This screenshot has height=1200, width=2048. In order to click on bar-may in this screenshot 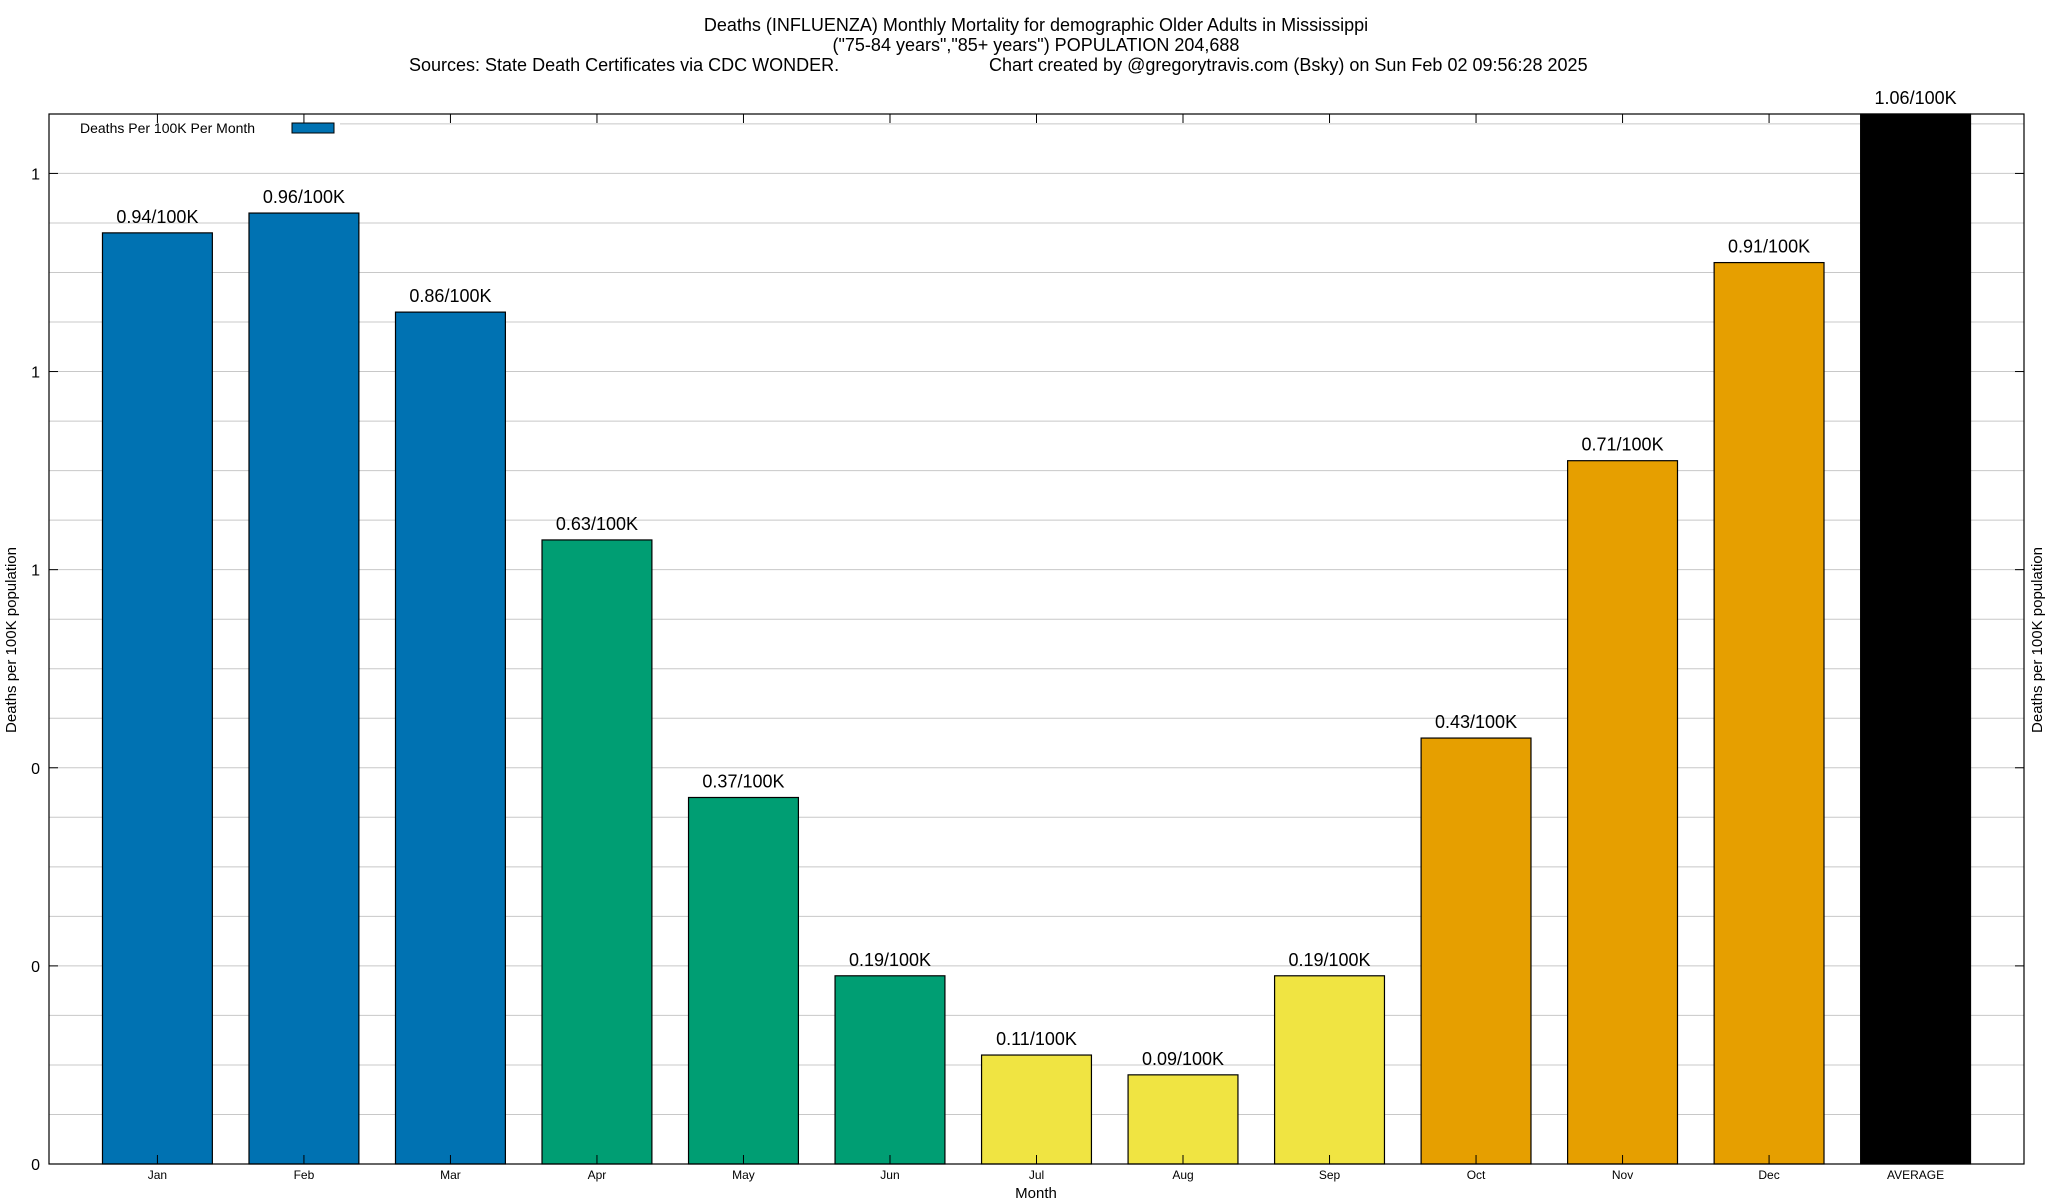, I will do `click(743, 980)`.